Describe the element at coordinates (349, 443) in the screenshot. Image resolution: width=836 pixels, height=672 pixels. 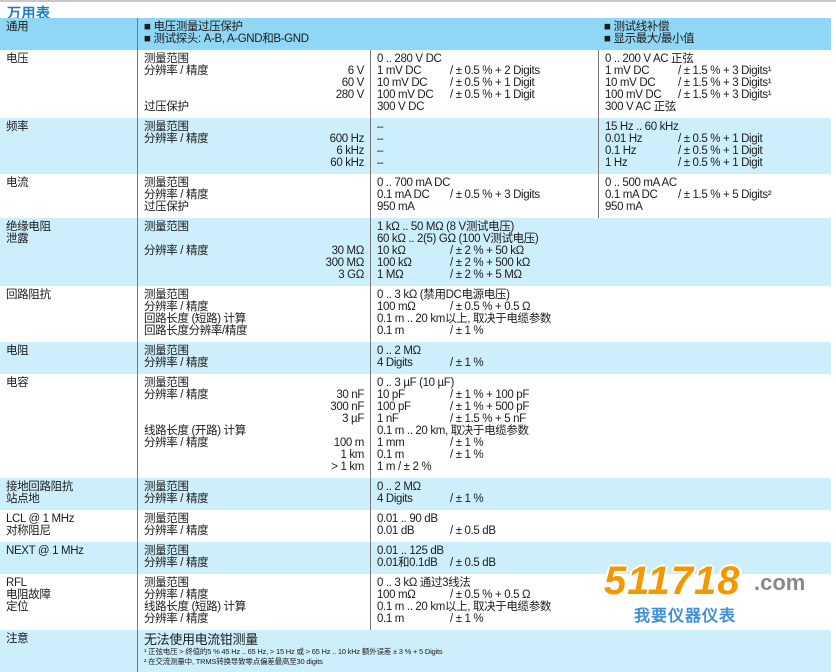
I see `param-range: 100 m` at that location.